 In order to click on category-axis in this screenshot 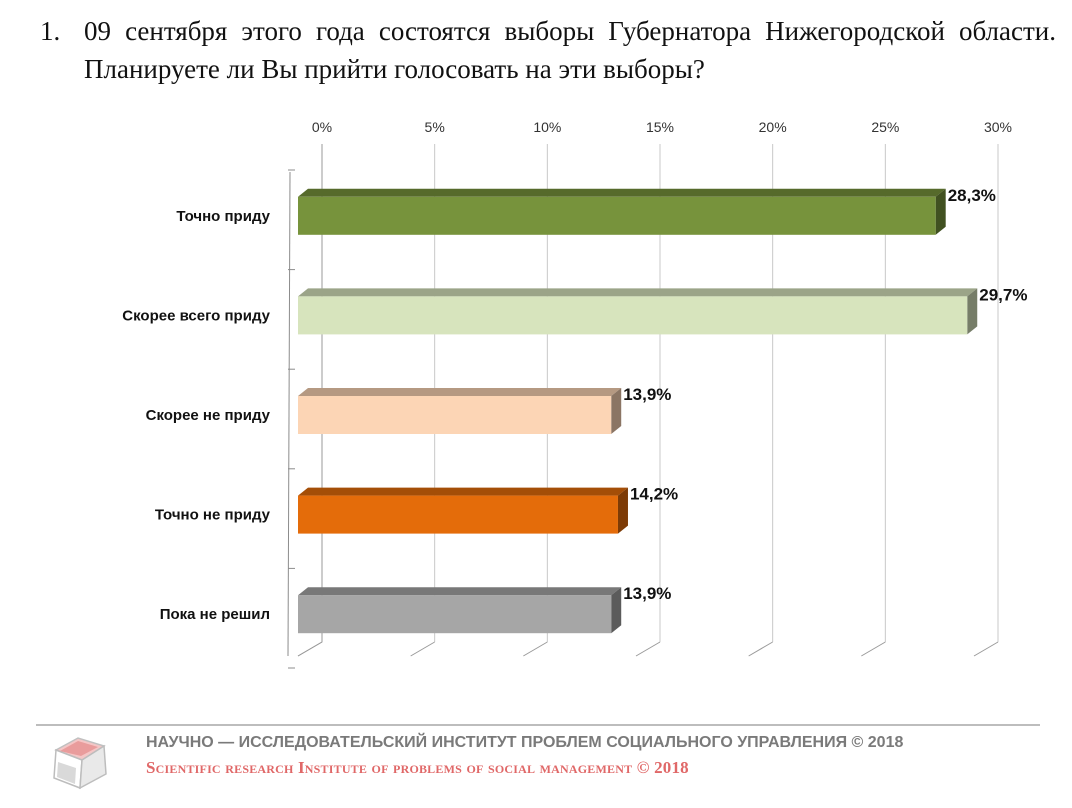, I will do `click(289, 414)`.